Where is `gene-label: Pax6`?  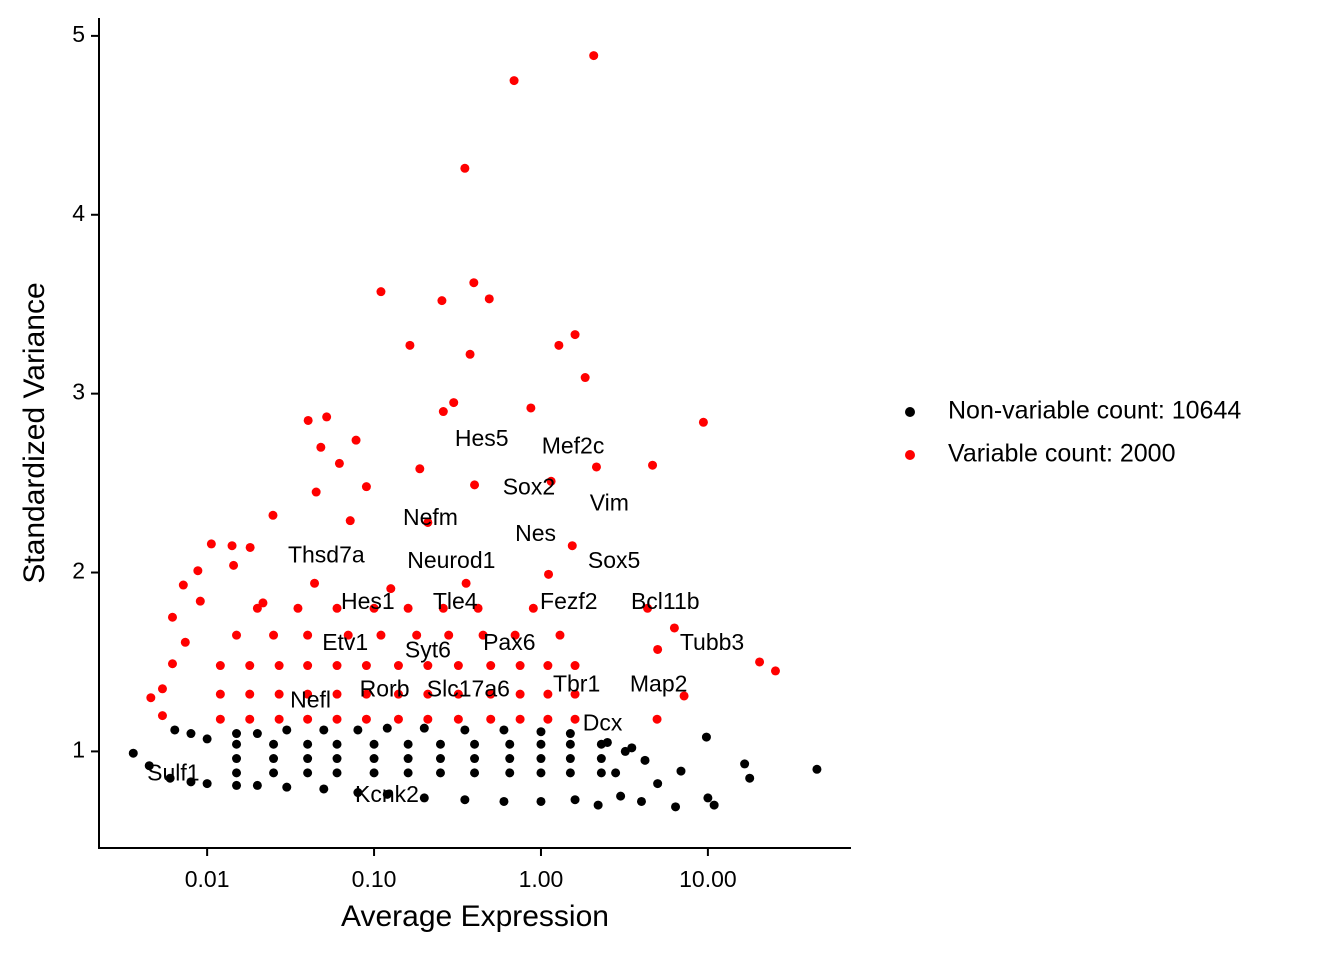 gene-label: Pax6 is located at coordinates (509, 642).